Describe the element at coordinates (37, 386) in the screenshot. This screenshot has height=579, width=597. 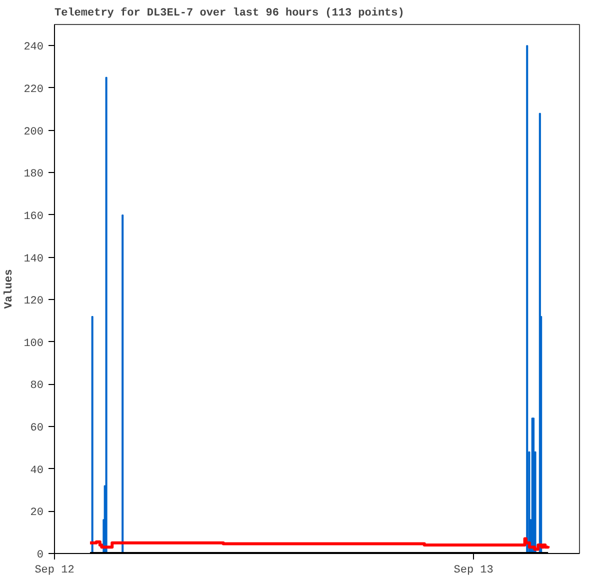
I see `y-tick-label: 80` at that location.